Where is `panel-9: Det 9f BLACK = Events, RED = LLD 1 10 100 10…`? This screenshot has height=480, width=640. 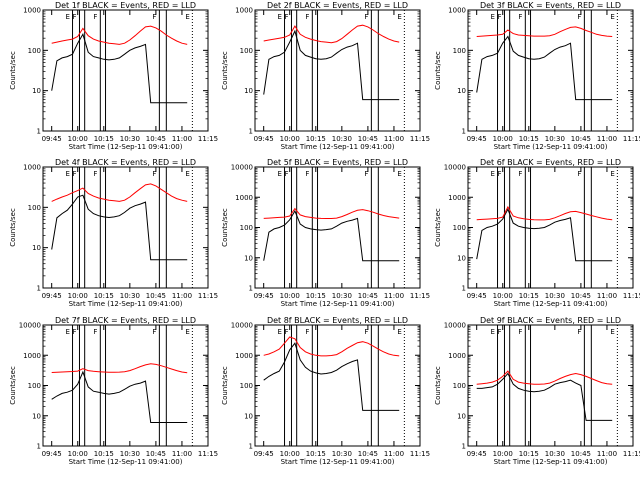 panel-9: Det 9f BLACK = Events, RED = LLD 1 10 100 10… is located at coordinates (537, 391).